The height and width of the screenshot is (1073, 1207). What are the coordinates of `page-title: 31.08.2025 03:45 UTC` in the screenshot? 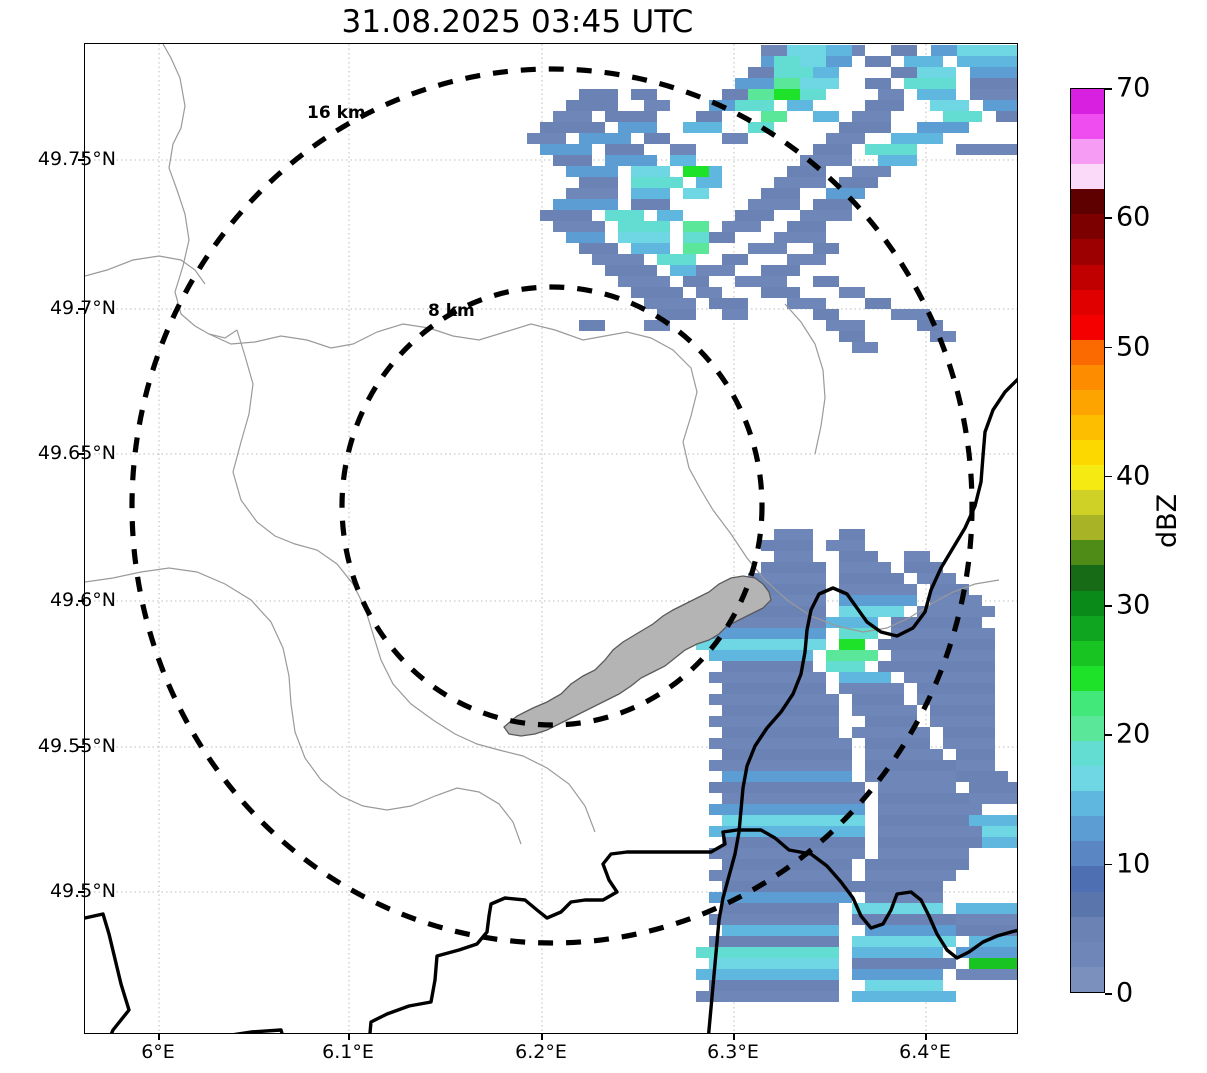 It's located at (517, 22).